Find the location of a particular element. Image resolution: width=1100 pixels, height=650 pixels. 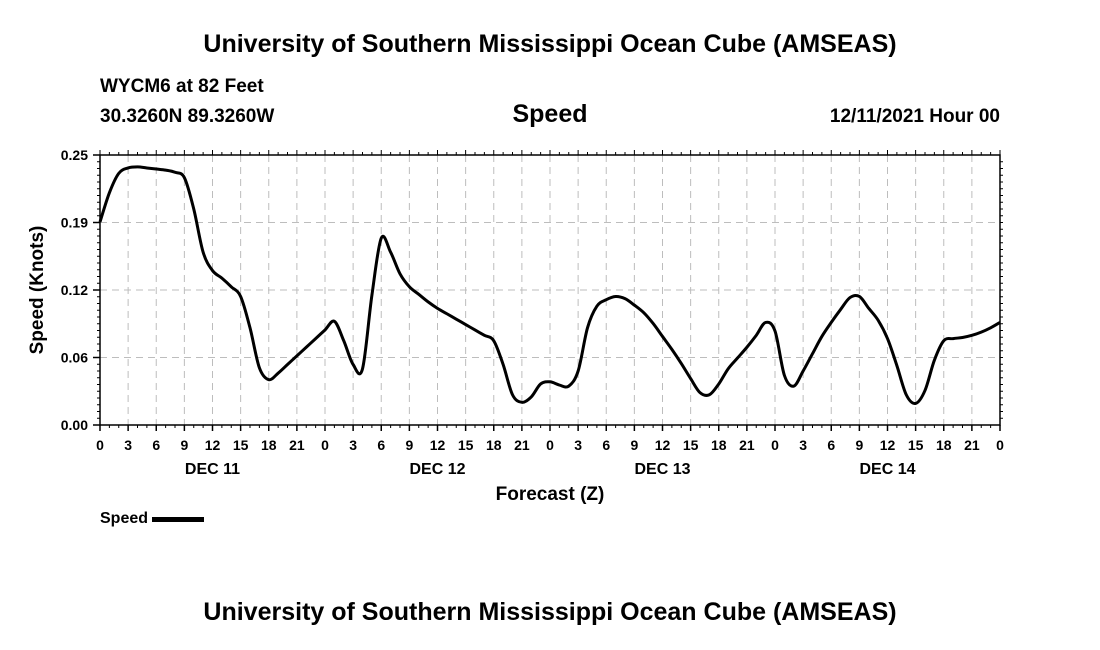

legend: Speed is located at coordinates (152, 519).